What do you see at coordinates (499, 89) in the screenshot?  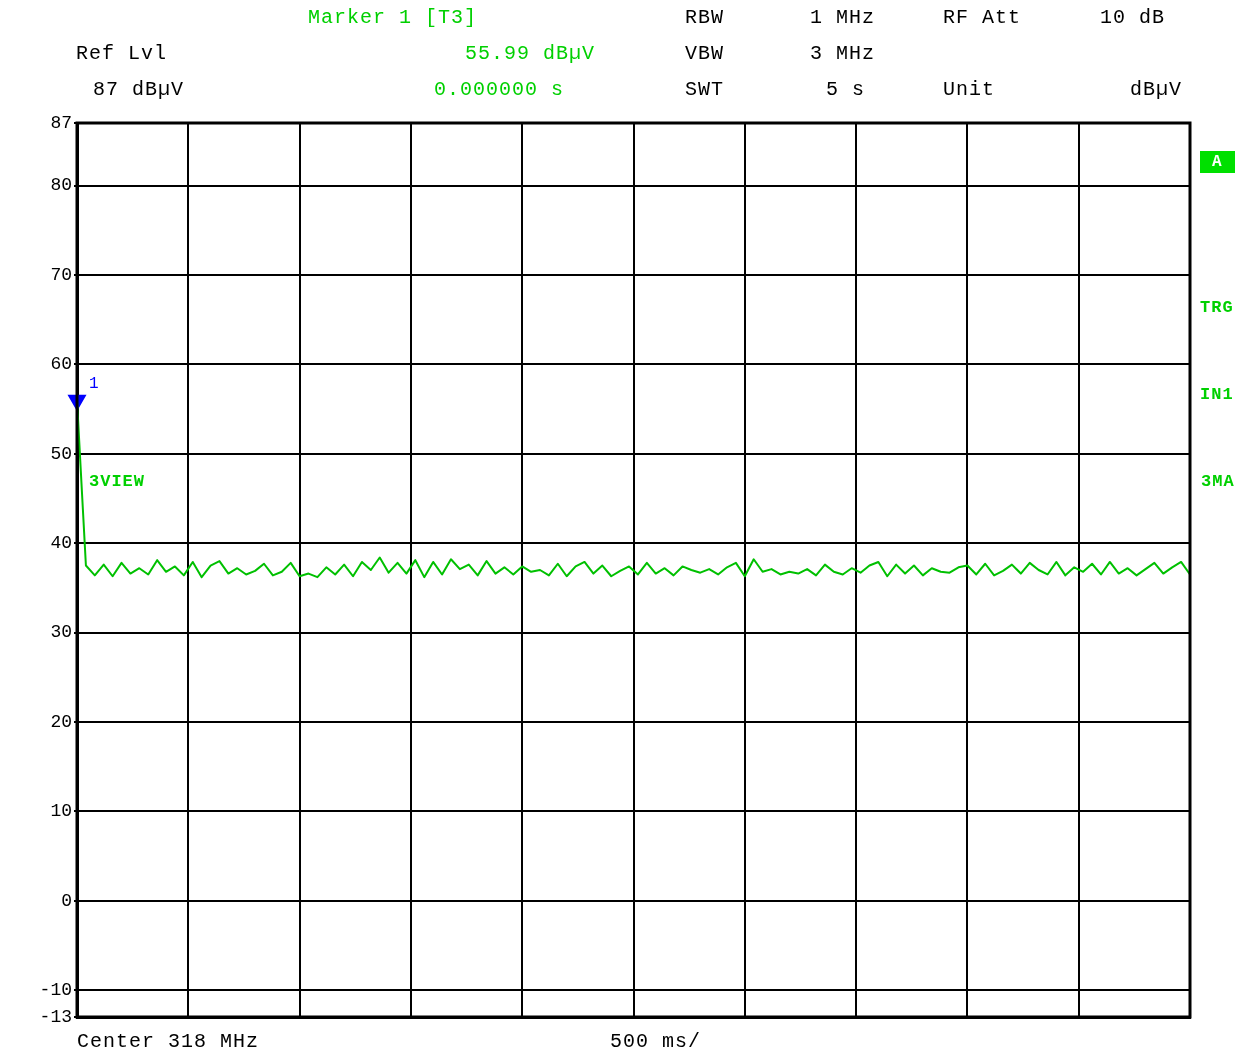 I see `text: 0.000000 s` at bounding box center [499, 89].